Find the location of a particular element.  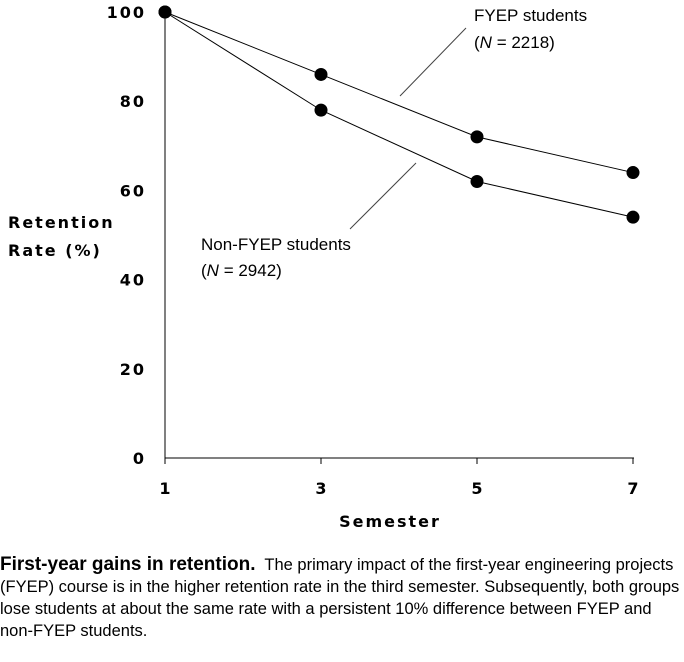

y-tick-label: 60 is located at coordinates (133, 190).